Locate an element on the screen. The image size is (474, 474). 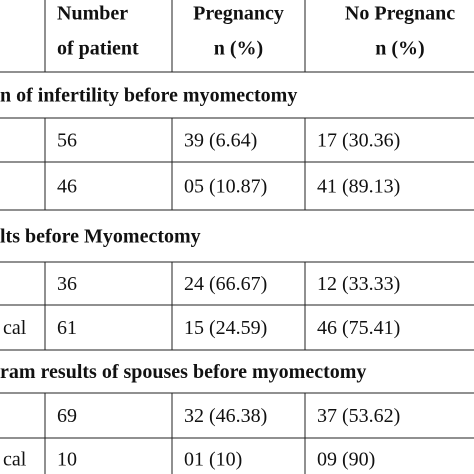
cell-text: 12 (33.33) is located at coordinates (358, 284).